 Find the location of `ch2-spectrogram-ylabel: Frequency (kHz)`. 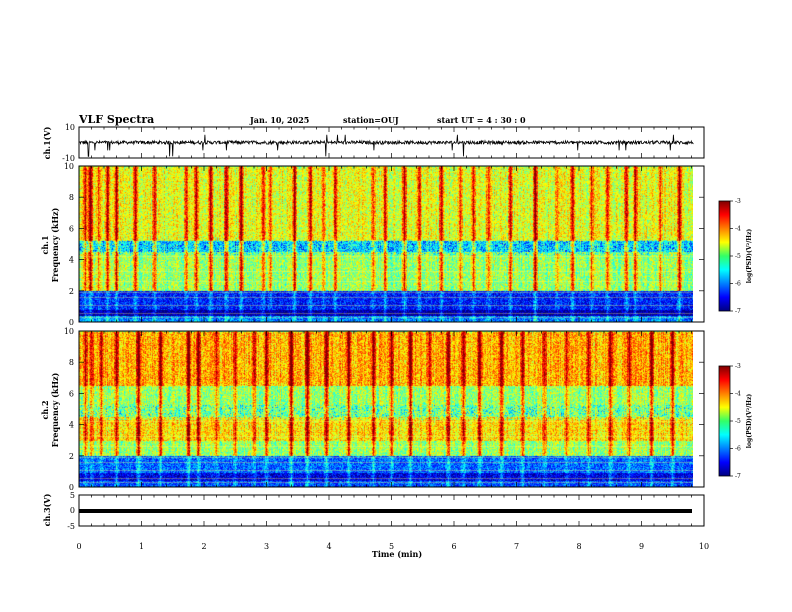

ch2-spectrogram-ylabel: Frequency (kHz) is located at coordinates (55, 409).